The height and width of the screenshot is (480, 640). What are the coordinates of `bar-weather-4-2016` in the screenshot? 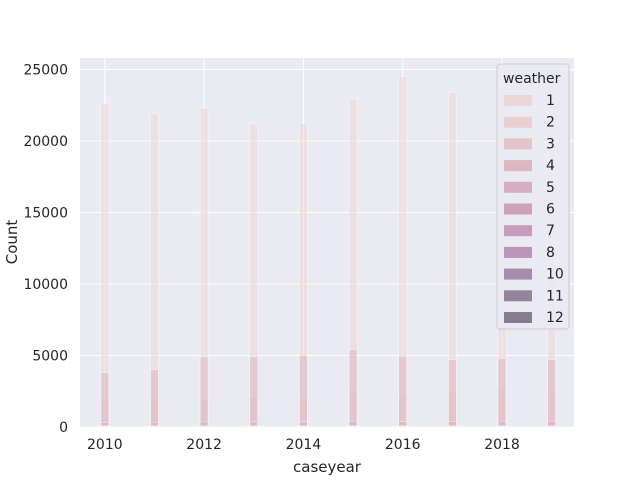 It's located at (402, 391).